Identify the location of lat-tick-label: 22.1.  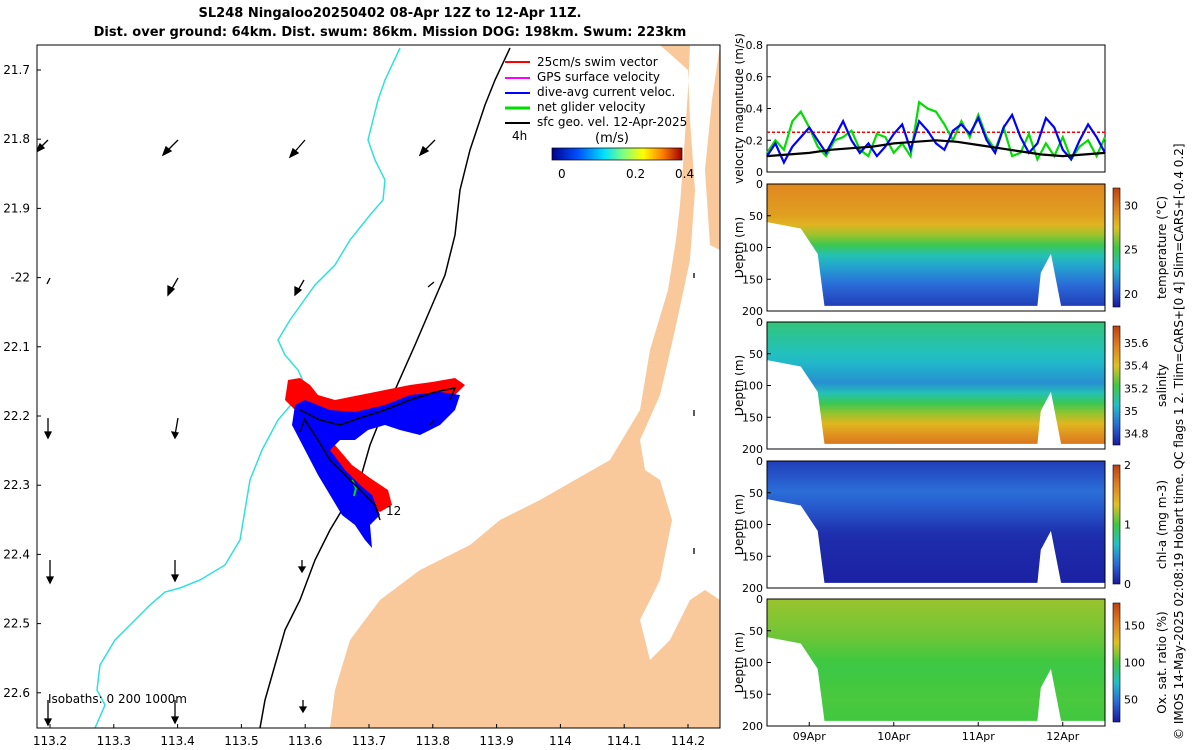
(16, 347).